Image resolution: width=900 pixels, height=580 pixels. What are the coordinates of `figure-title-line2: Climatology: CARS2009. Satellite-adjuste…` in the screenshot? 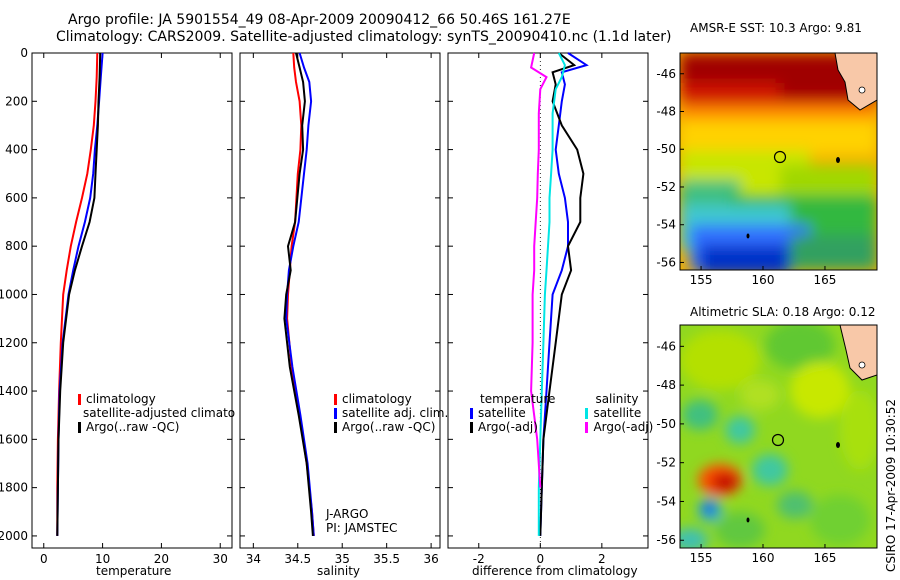 It's located at (364, 37).